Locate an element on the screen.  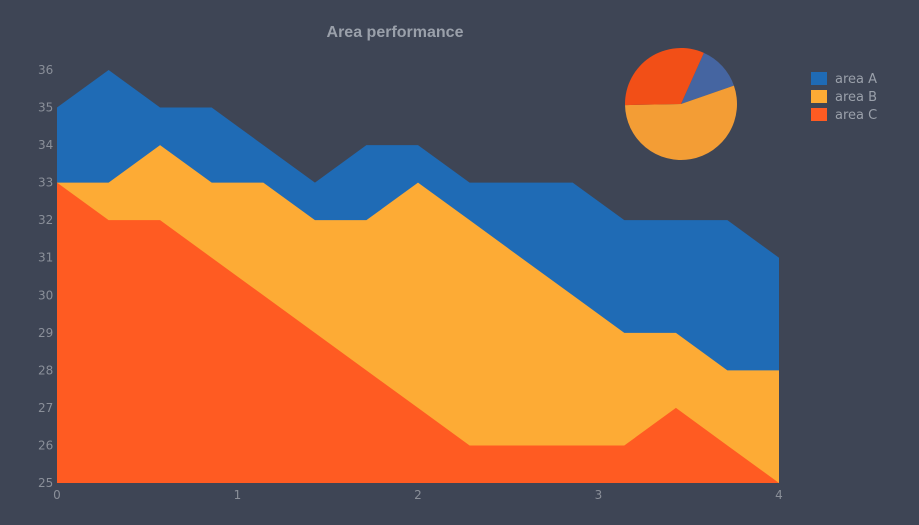
x-tick-label: 3 is located at coordinates (599, 495).